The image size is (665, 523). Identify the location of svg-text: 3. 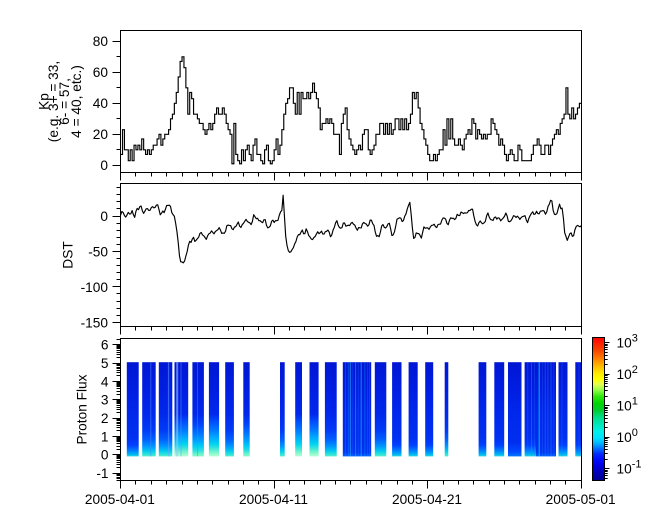
(105, 400).